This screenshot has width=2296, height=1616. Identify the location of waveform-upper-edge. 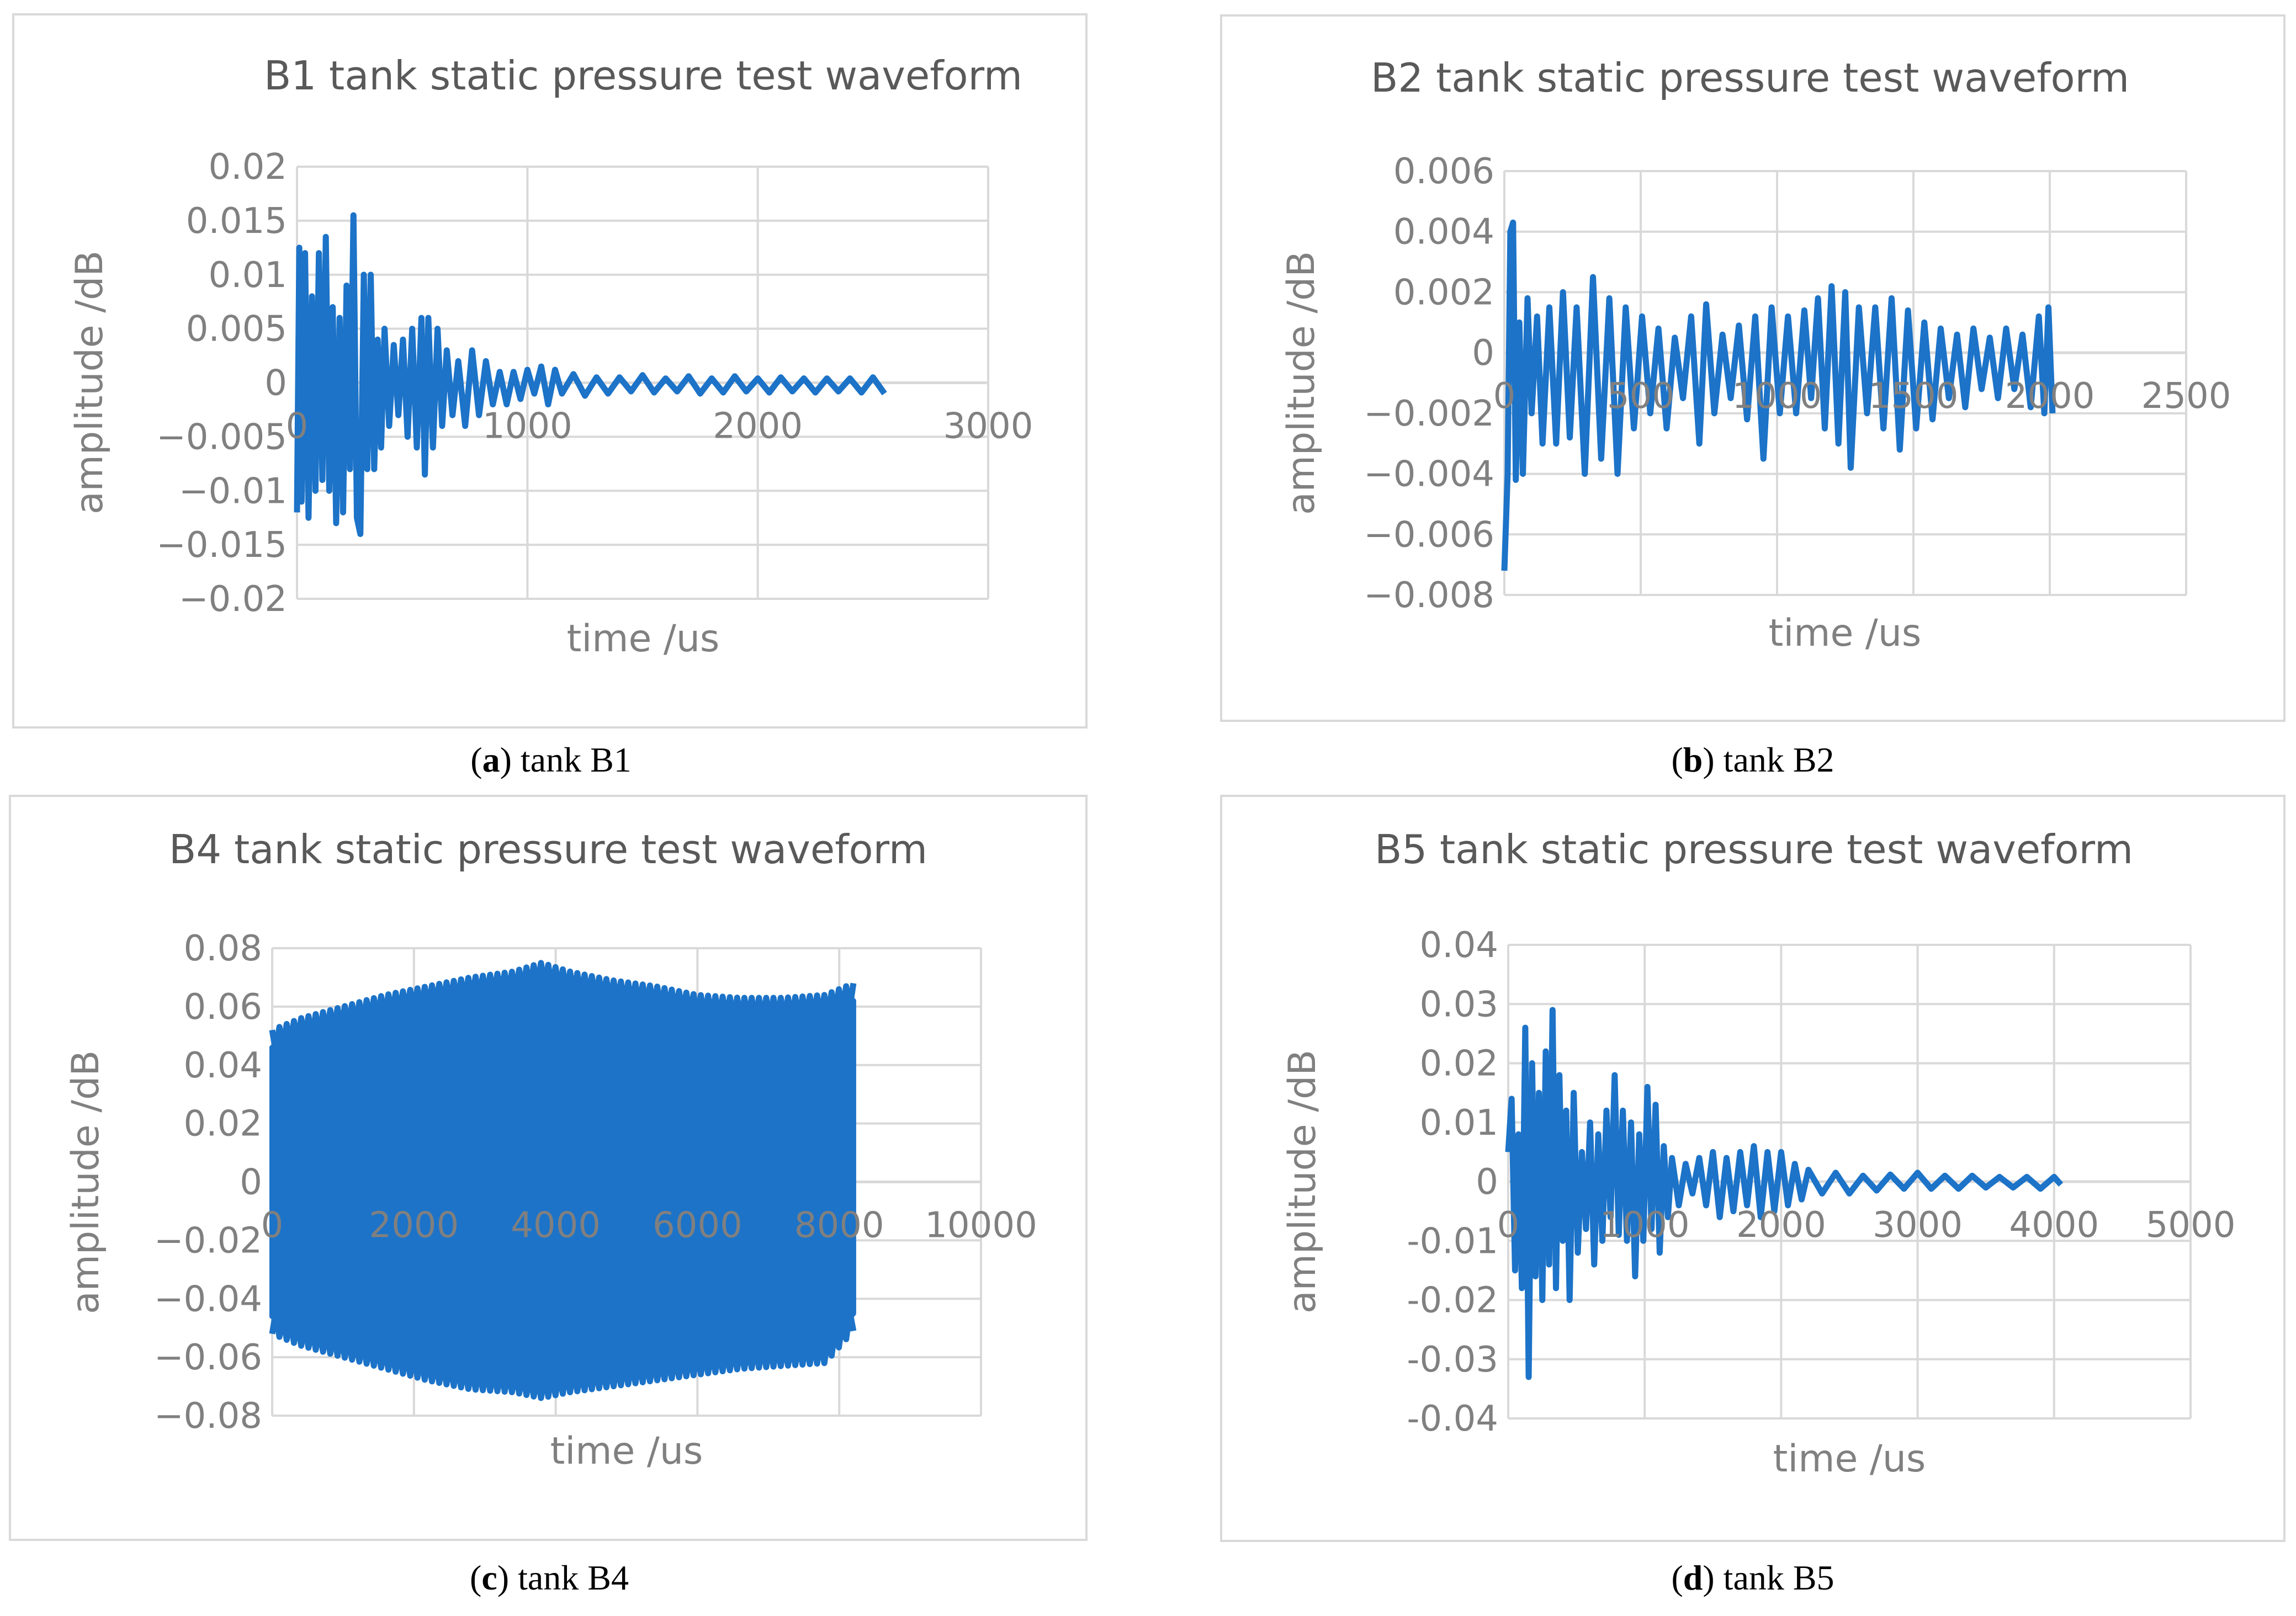
(563, 1007).